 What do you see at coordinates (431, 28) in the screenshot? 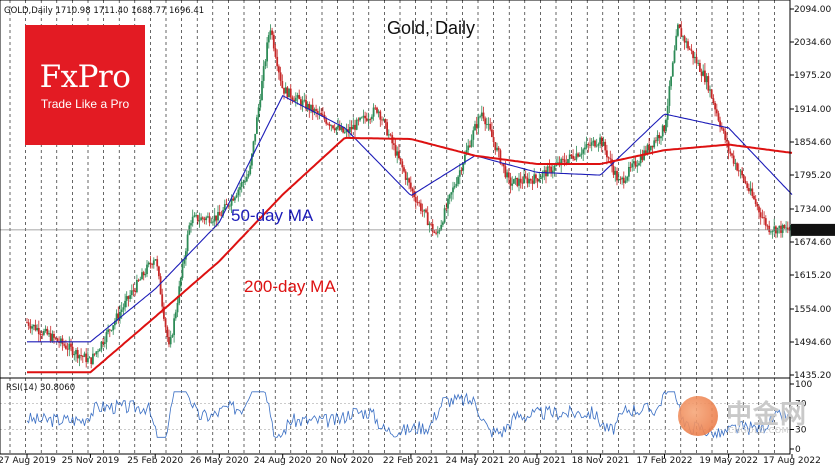
I see `chart-title: Gold, Daily` at bounding box center [431, 28].